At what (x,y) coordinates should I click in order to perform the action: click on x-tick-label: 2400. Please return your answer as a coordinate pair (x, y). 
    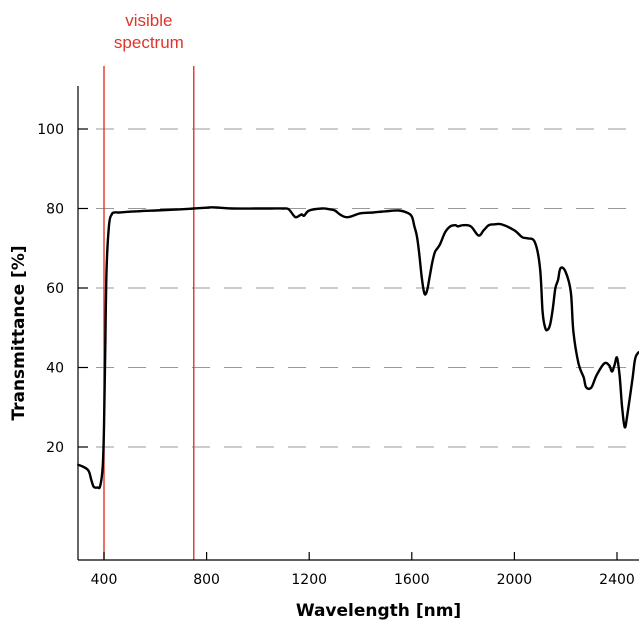
    Looking at the image, I should click on (617, 580).